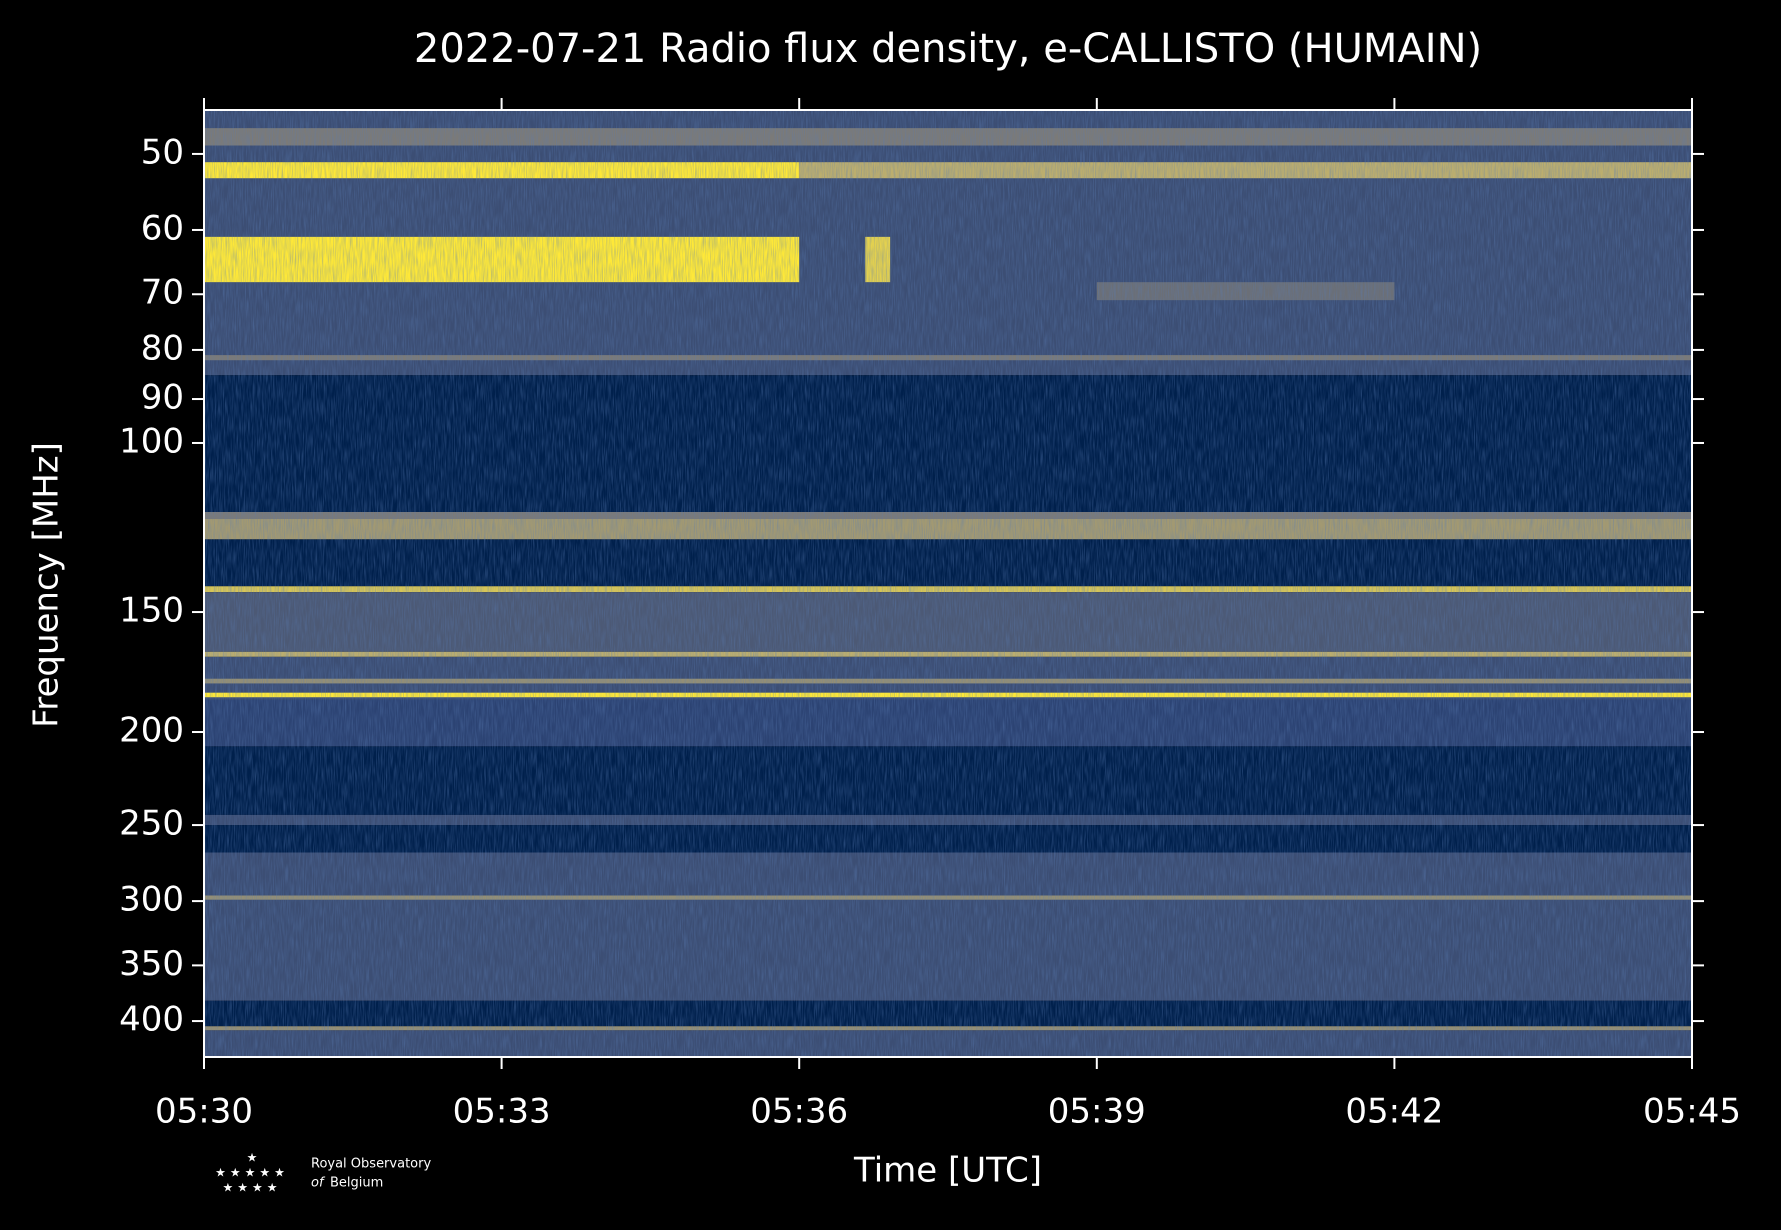 The image size is (1781, 1230). Describe the element at coordinates (151, 731) in the screenshot. I see `y-tick-label: 200` at that location.